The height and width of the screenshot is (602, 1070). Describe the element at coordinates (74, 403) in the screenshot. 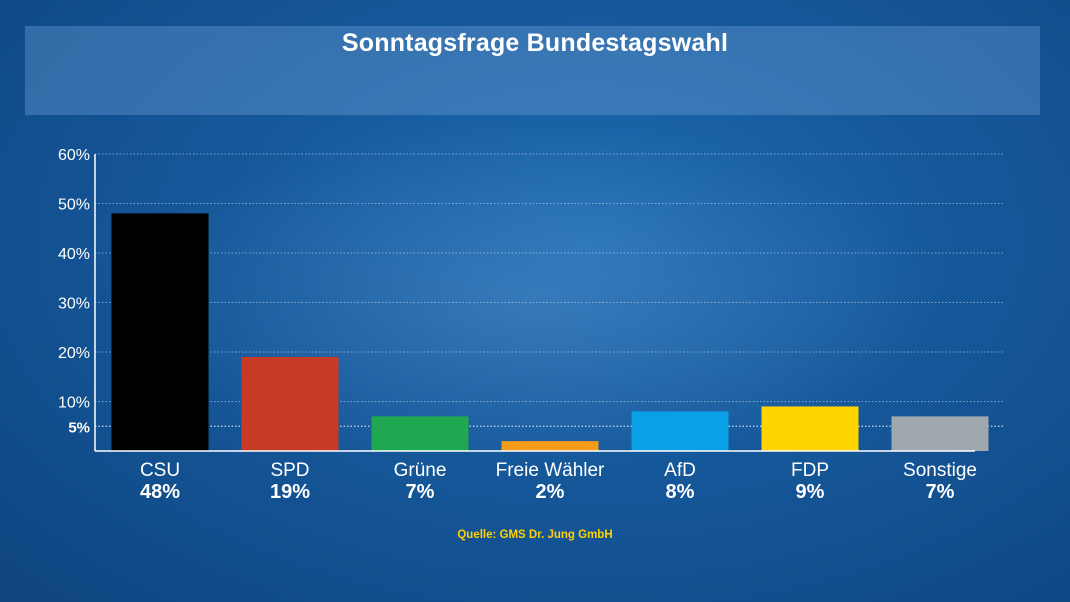

I see `y-tick-label: 10%` at that location.